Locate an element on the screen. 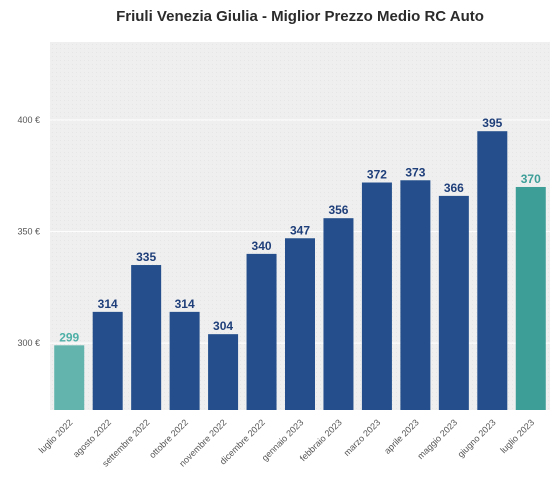 This screenshot has width=560, height=497. x-tick-label: agosto 2022 is located at coordinates (92, 438).